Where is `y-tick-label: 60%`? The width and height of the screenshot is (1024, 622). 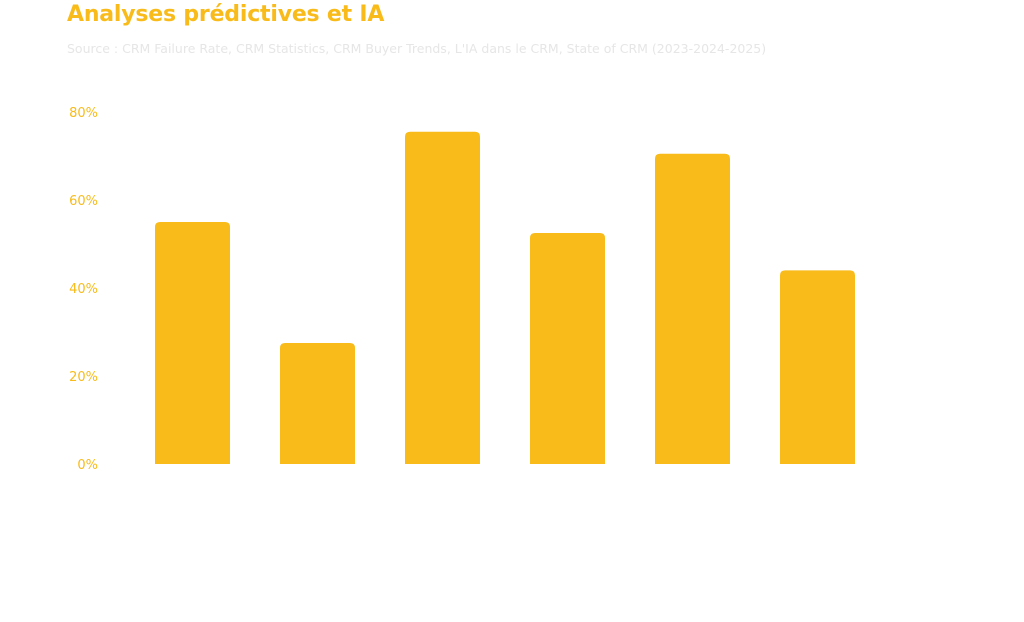 y-tick-label: 60% is located at coordinates (83, 201).